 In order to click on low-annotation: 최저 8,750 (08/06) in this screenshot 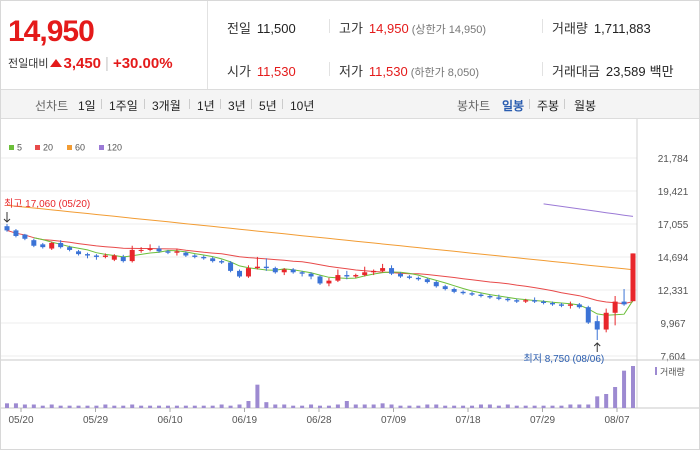, I will do `click(564, 359)`.